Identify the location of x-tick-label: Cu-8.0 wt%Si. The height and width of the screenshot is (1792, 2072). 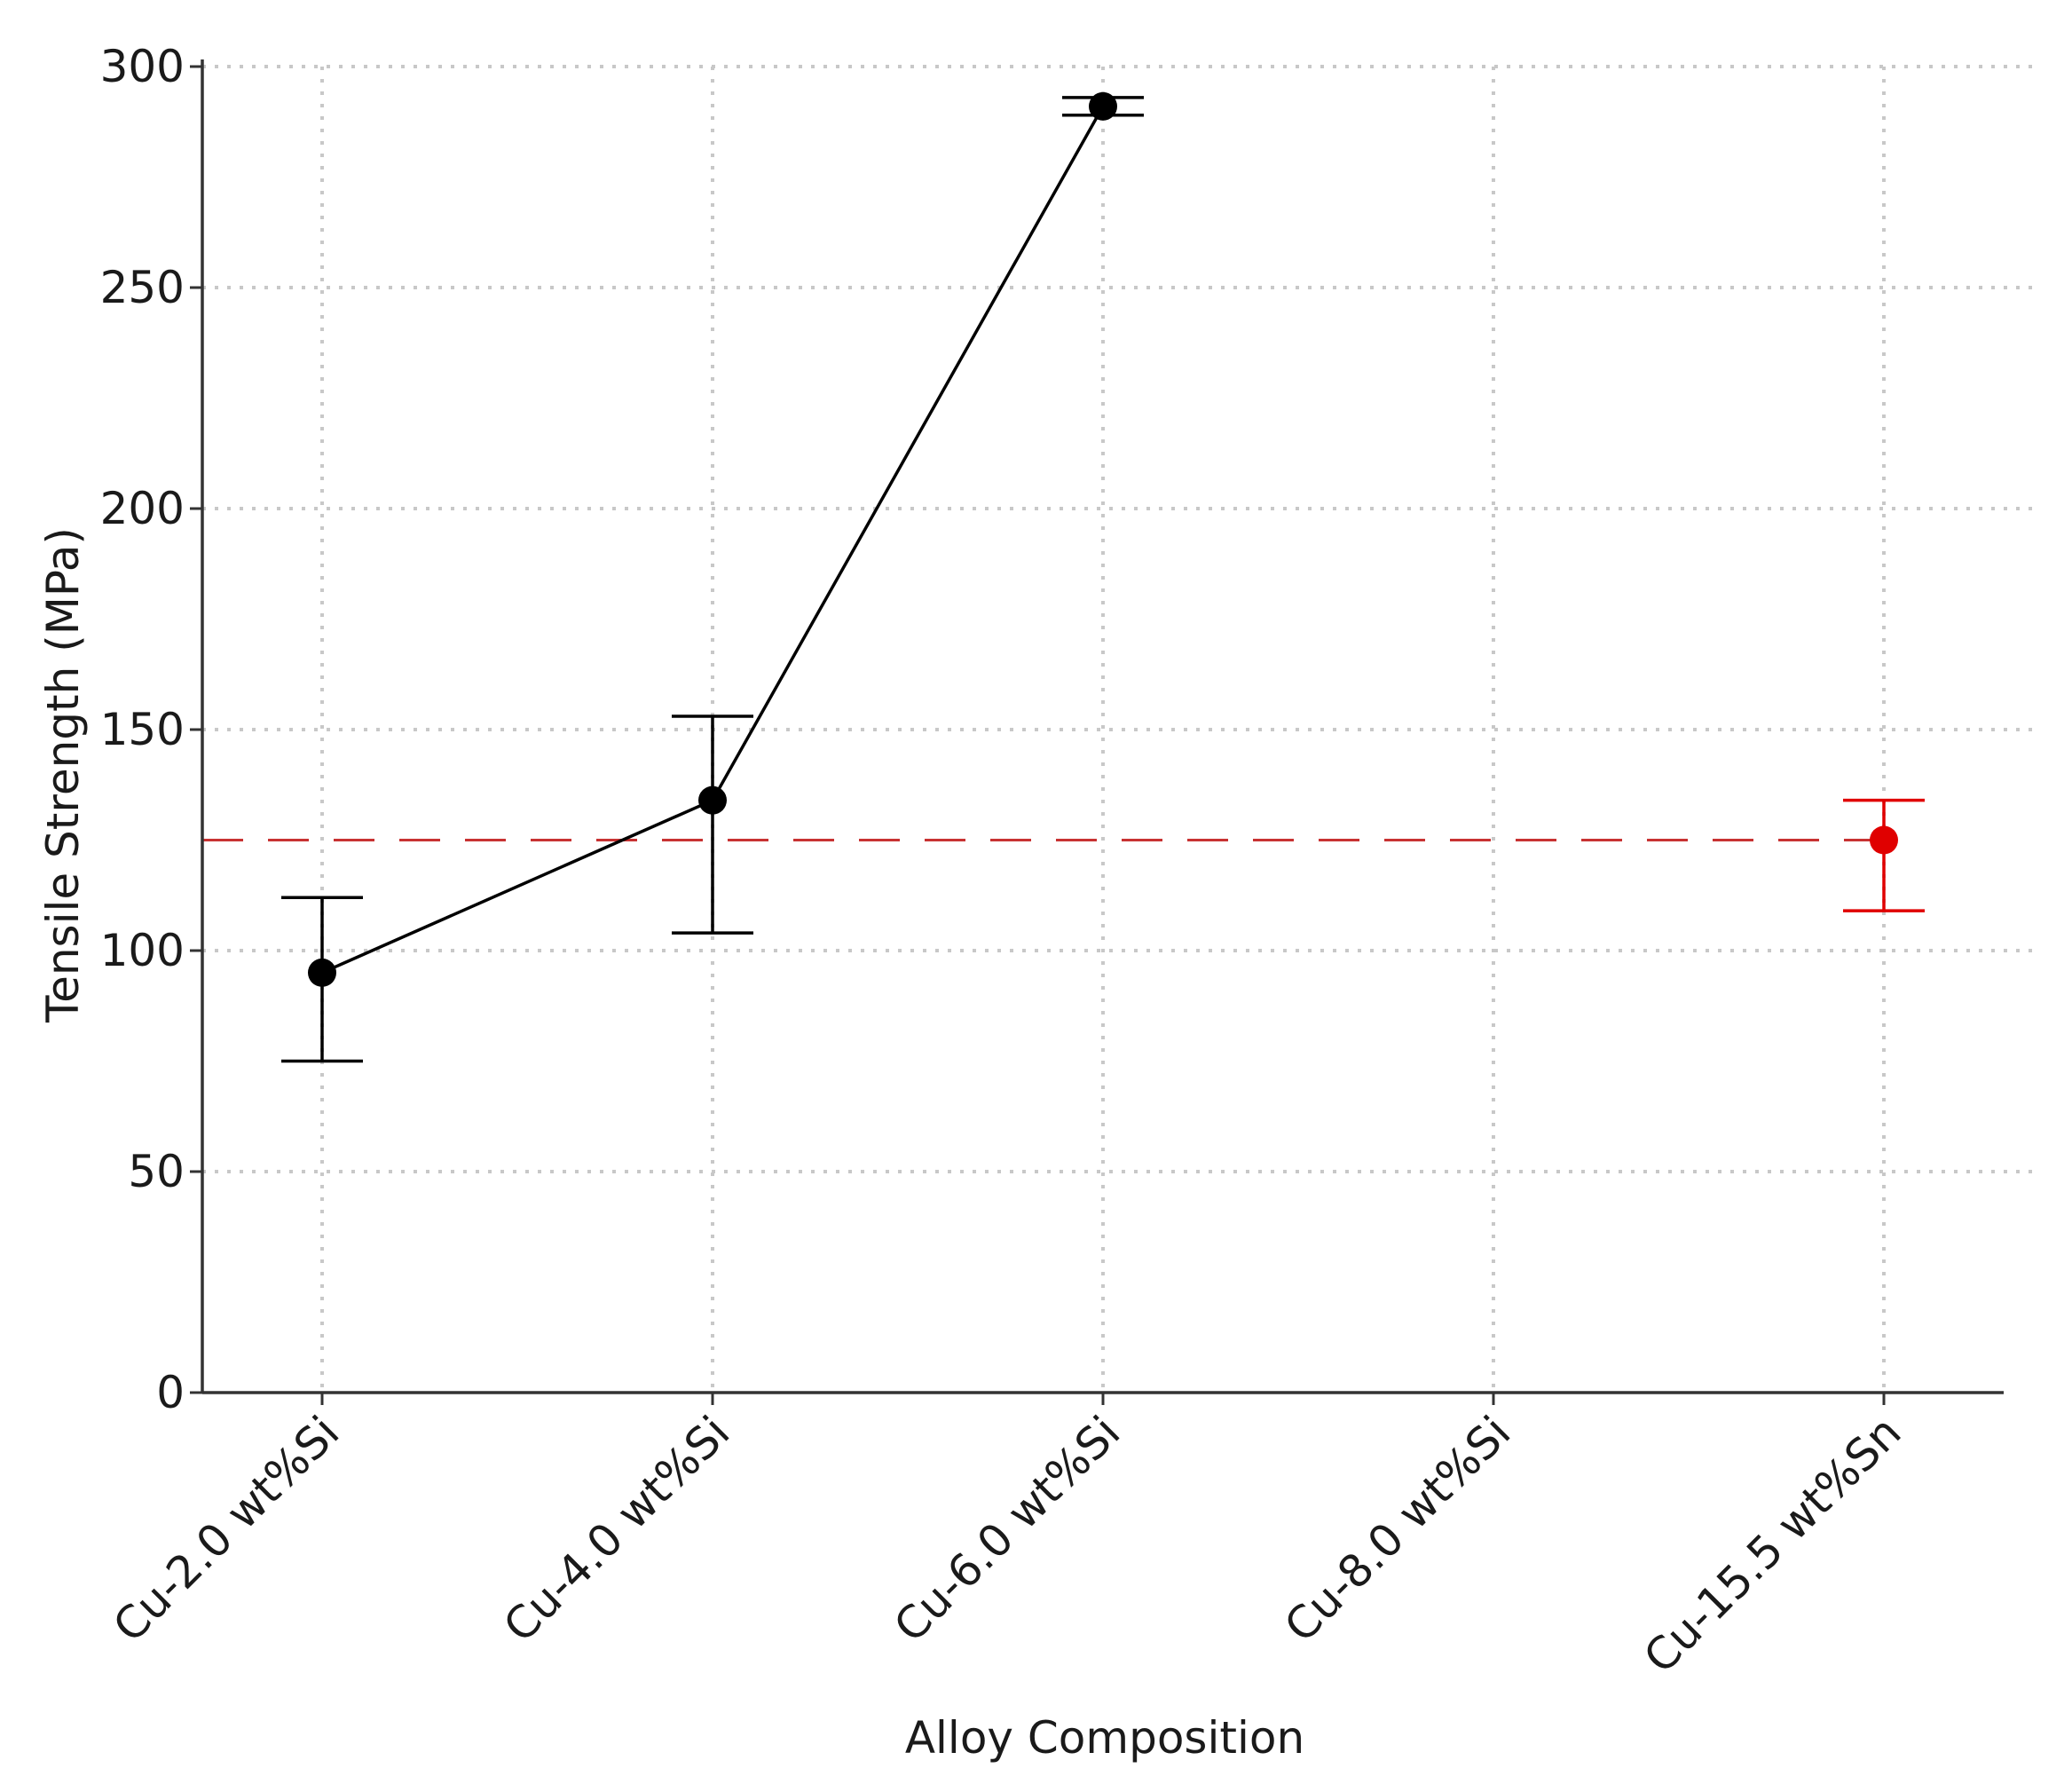
(1398, 1529).